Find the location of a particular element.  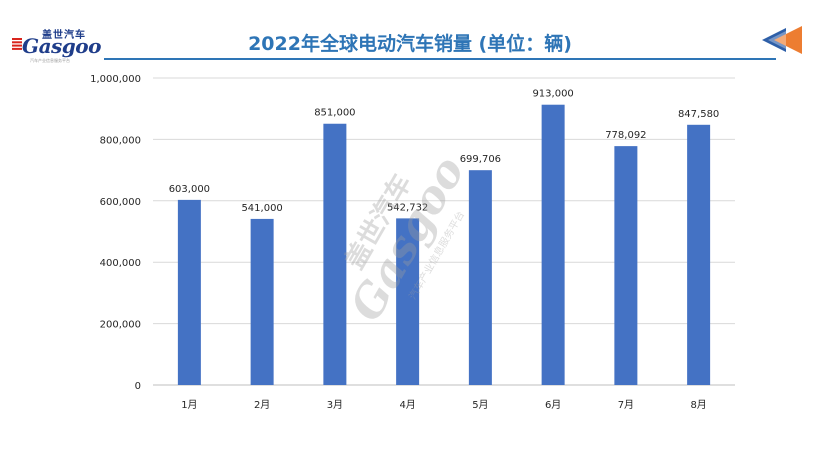

y-tick-label: 600,000 is located at coordinates (120, 202).